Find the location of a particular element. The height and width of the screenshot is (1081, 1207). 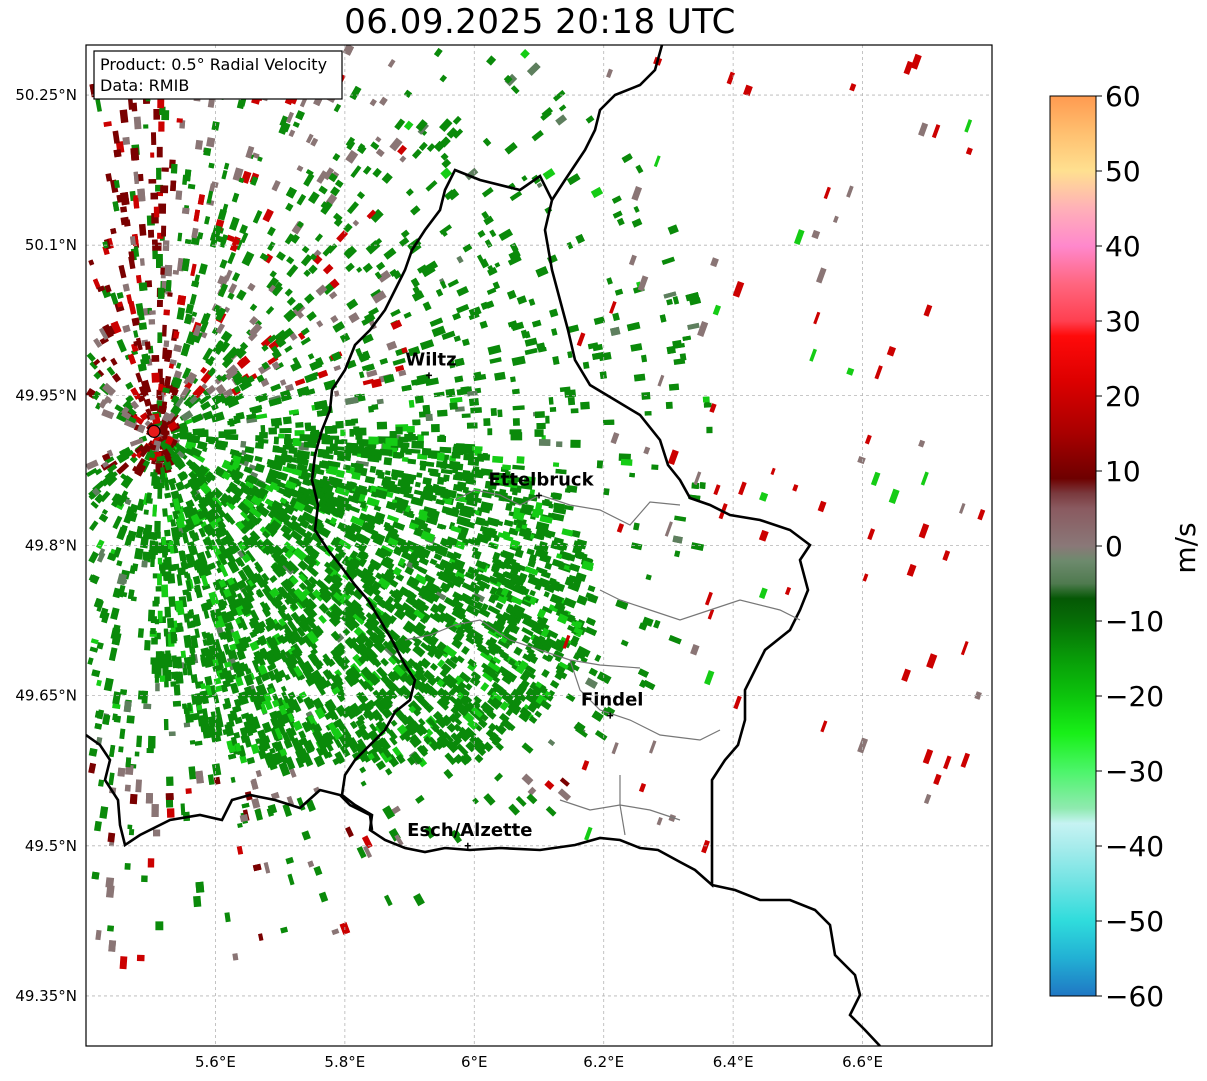

colorbar-tick-label: 40 is located at coordinates (1123, 246).